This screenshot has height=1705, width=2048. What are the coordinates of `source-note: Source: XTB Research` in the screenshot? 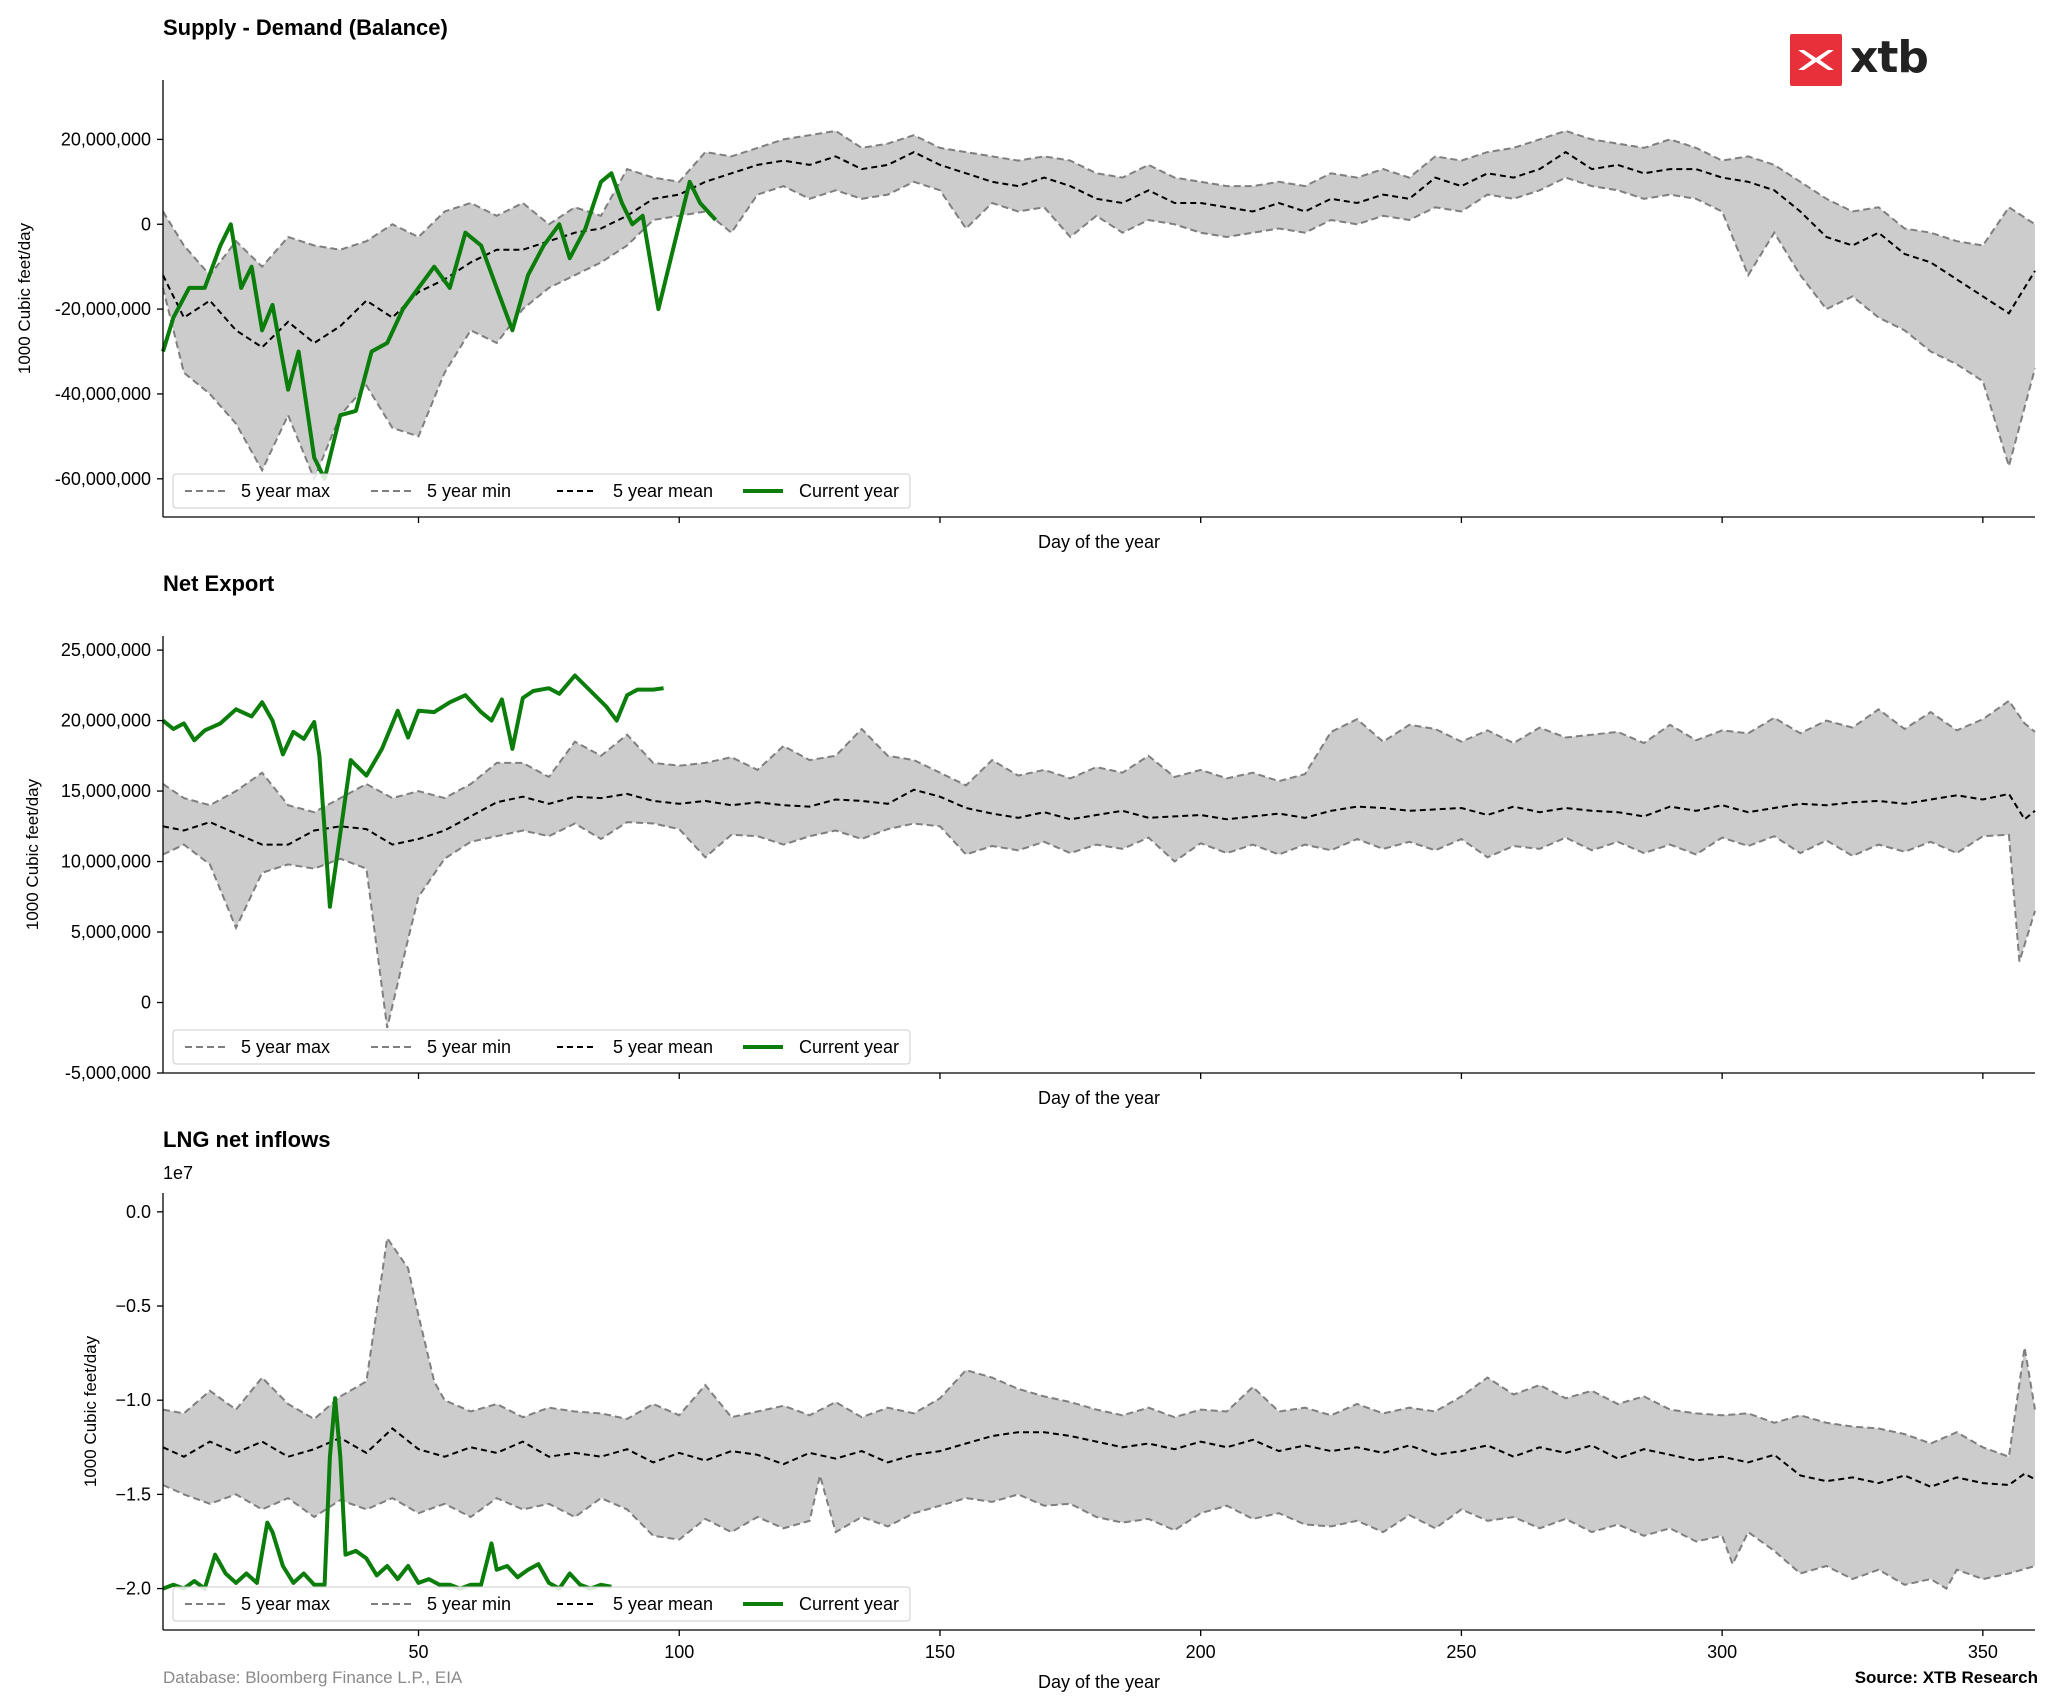 It's located at (1946, 1677).